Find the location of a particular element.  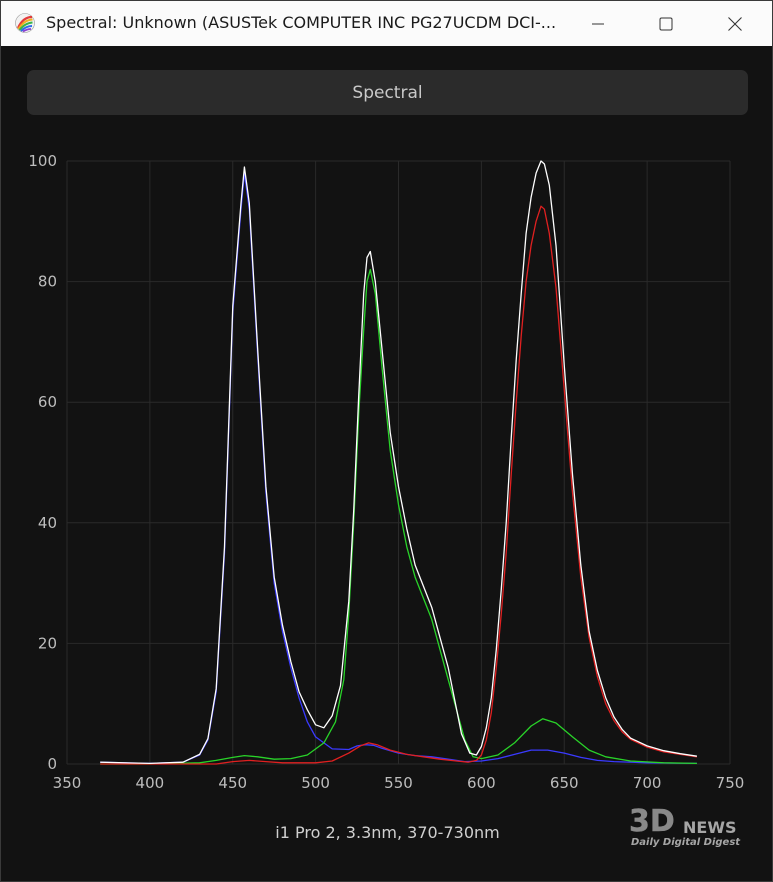

y-tick-label: 40 is located at coordinates (47, 523).